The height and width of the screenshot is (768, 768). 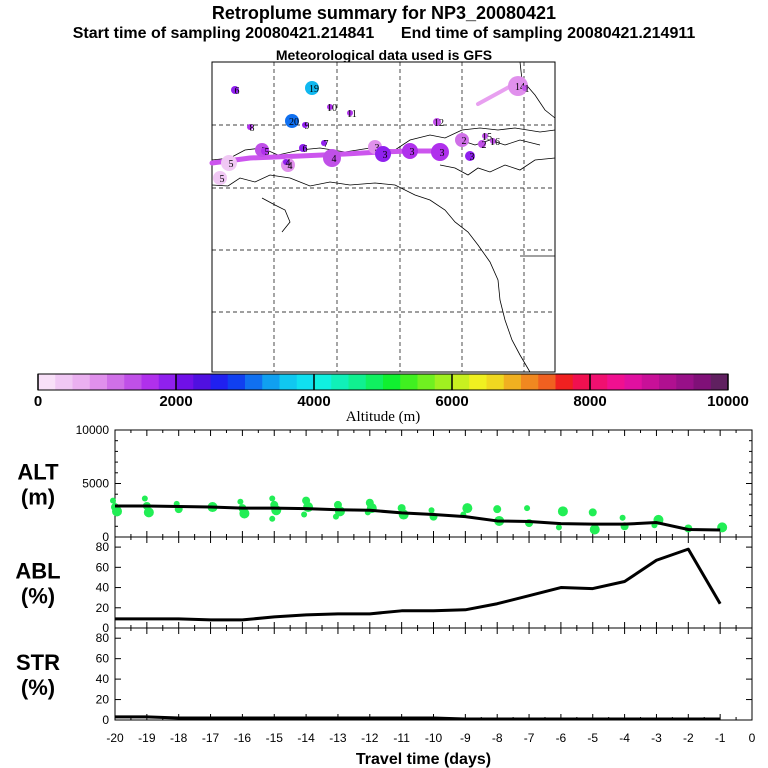 What do you see at coordinates (105, 720) in the screenshot?
I see `y-tick-label: 0` at bounding box center [105, 720].